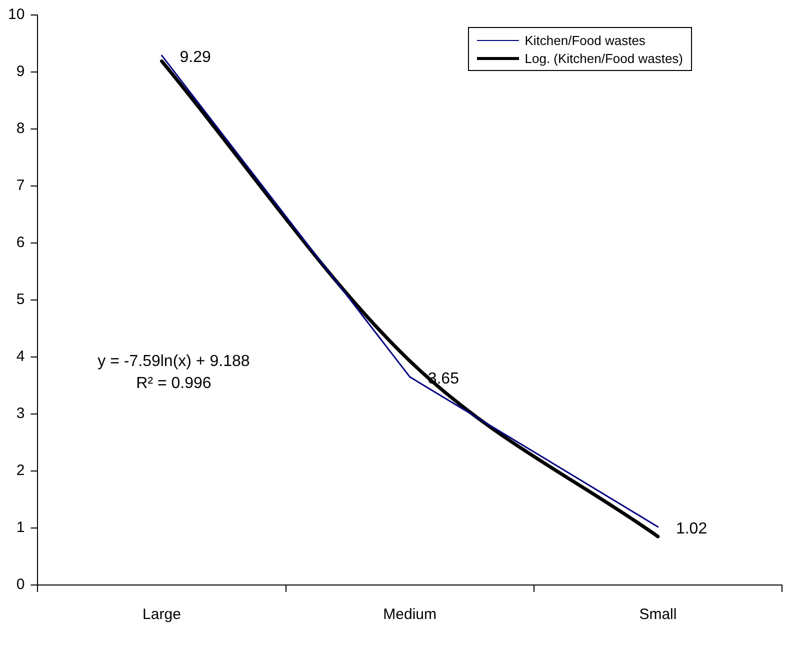 This screenshot has width=792, height=650. I want to click on y-tick-label: 0, so click(20, 585).